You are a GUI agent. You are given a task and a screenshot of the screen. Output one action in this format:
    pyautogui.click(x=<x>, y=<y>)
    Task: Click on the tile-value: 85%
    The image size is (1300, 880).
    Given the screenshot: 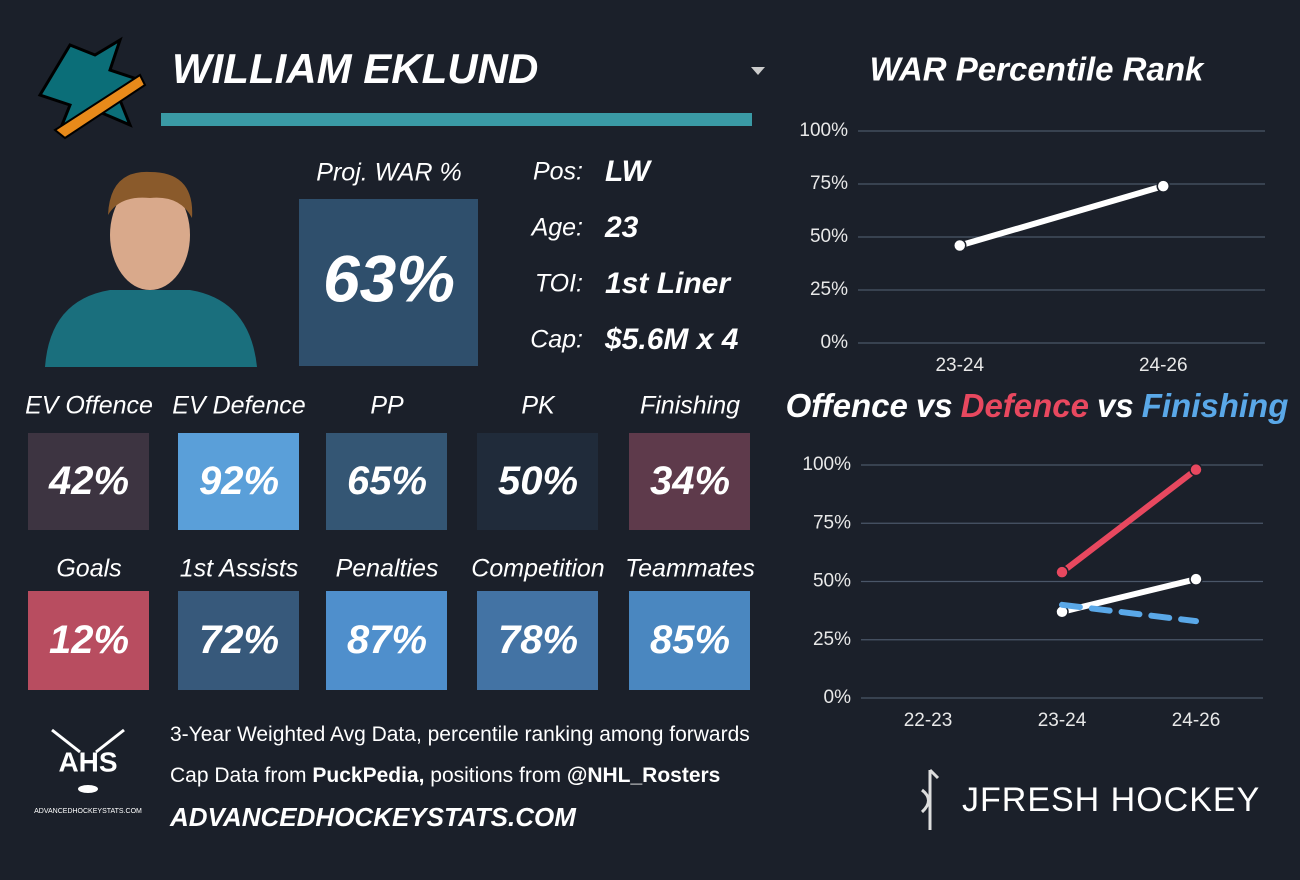 What is the action you would take?
    pyautogui.click(x=690, y=640)
    